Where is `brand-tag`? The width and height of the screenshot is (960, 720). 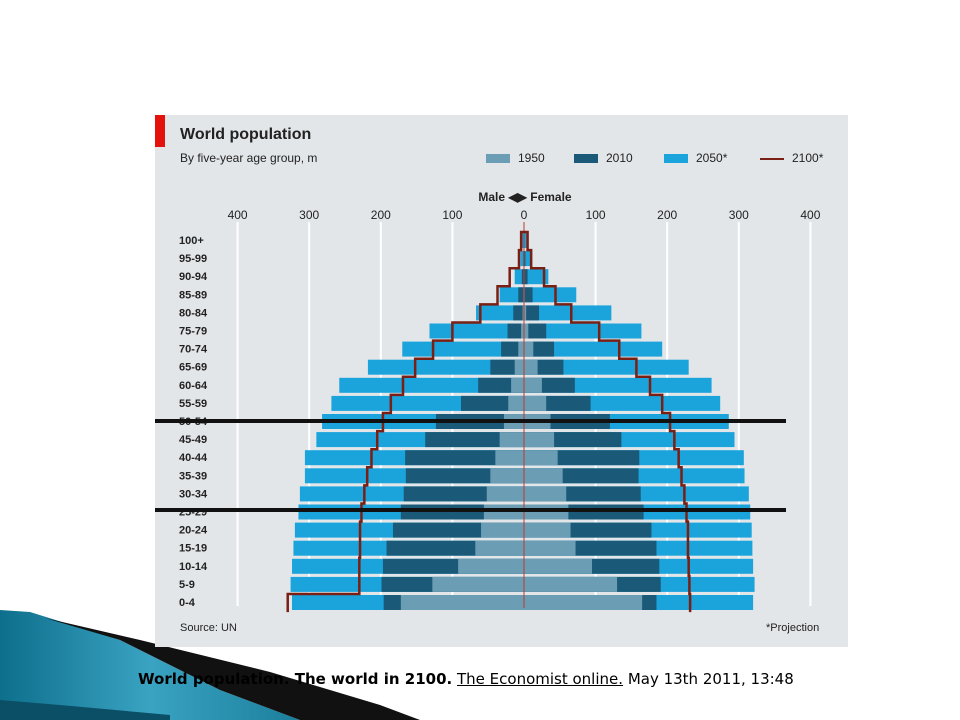
brand-tag is located at coordinates (160, 131).